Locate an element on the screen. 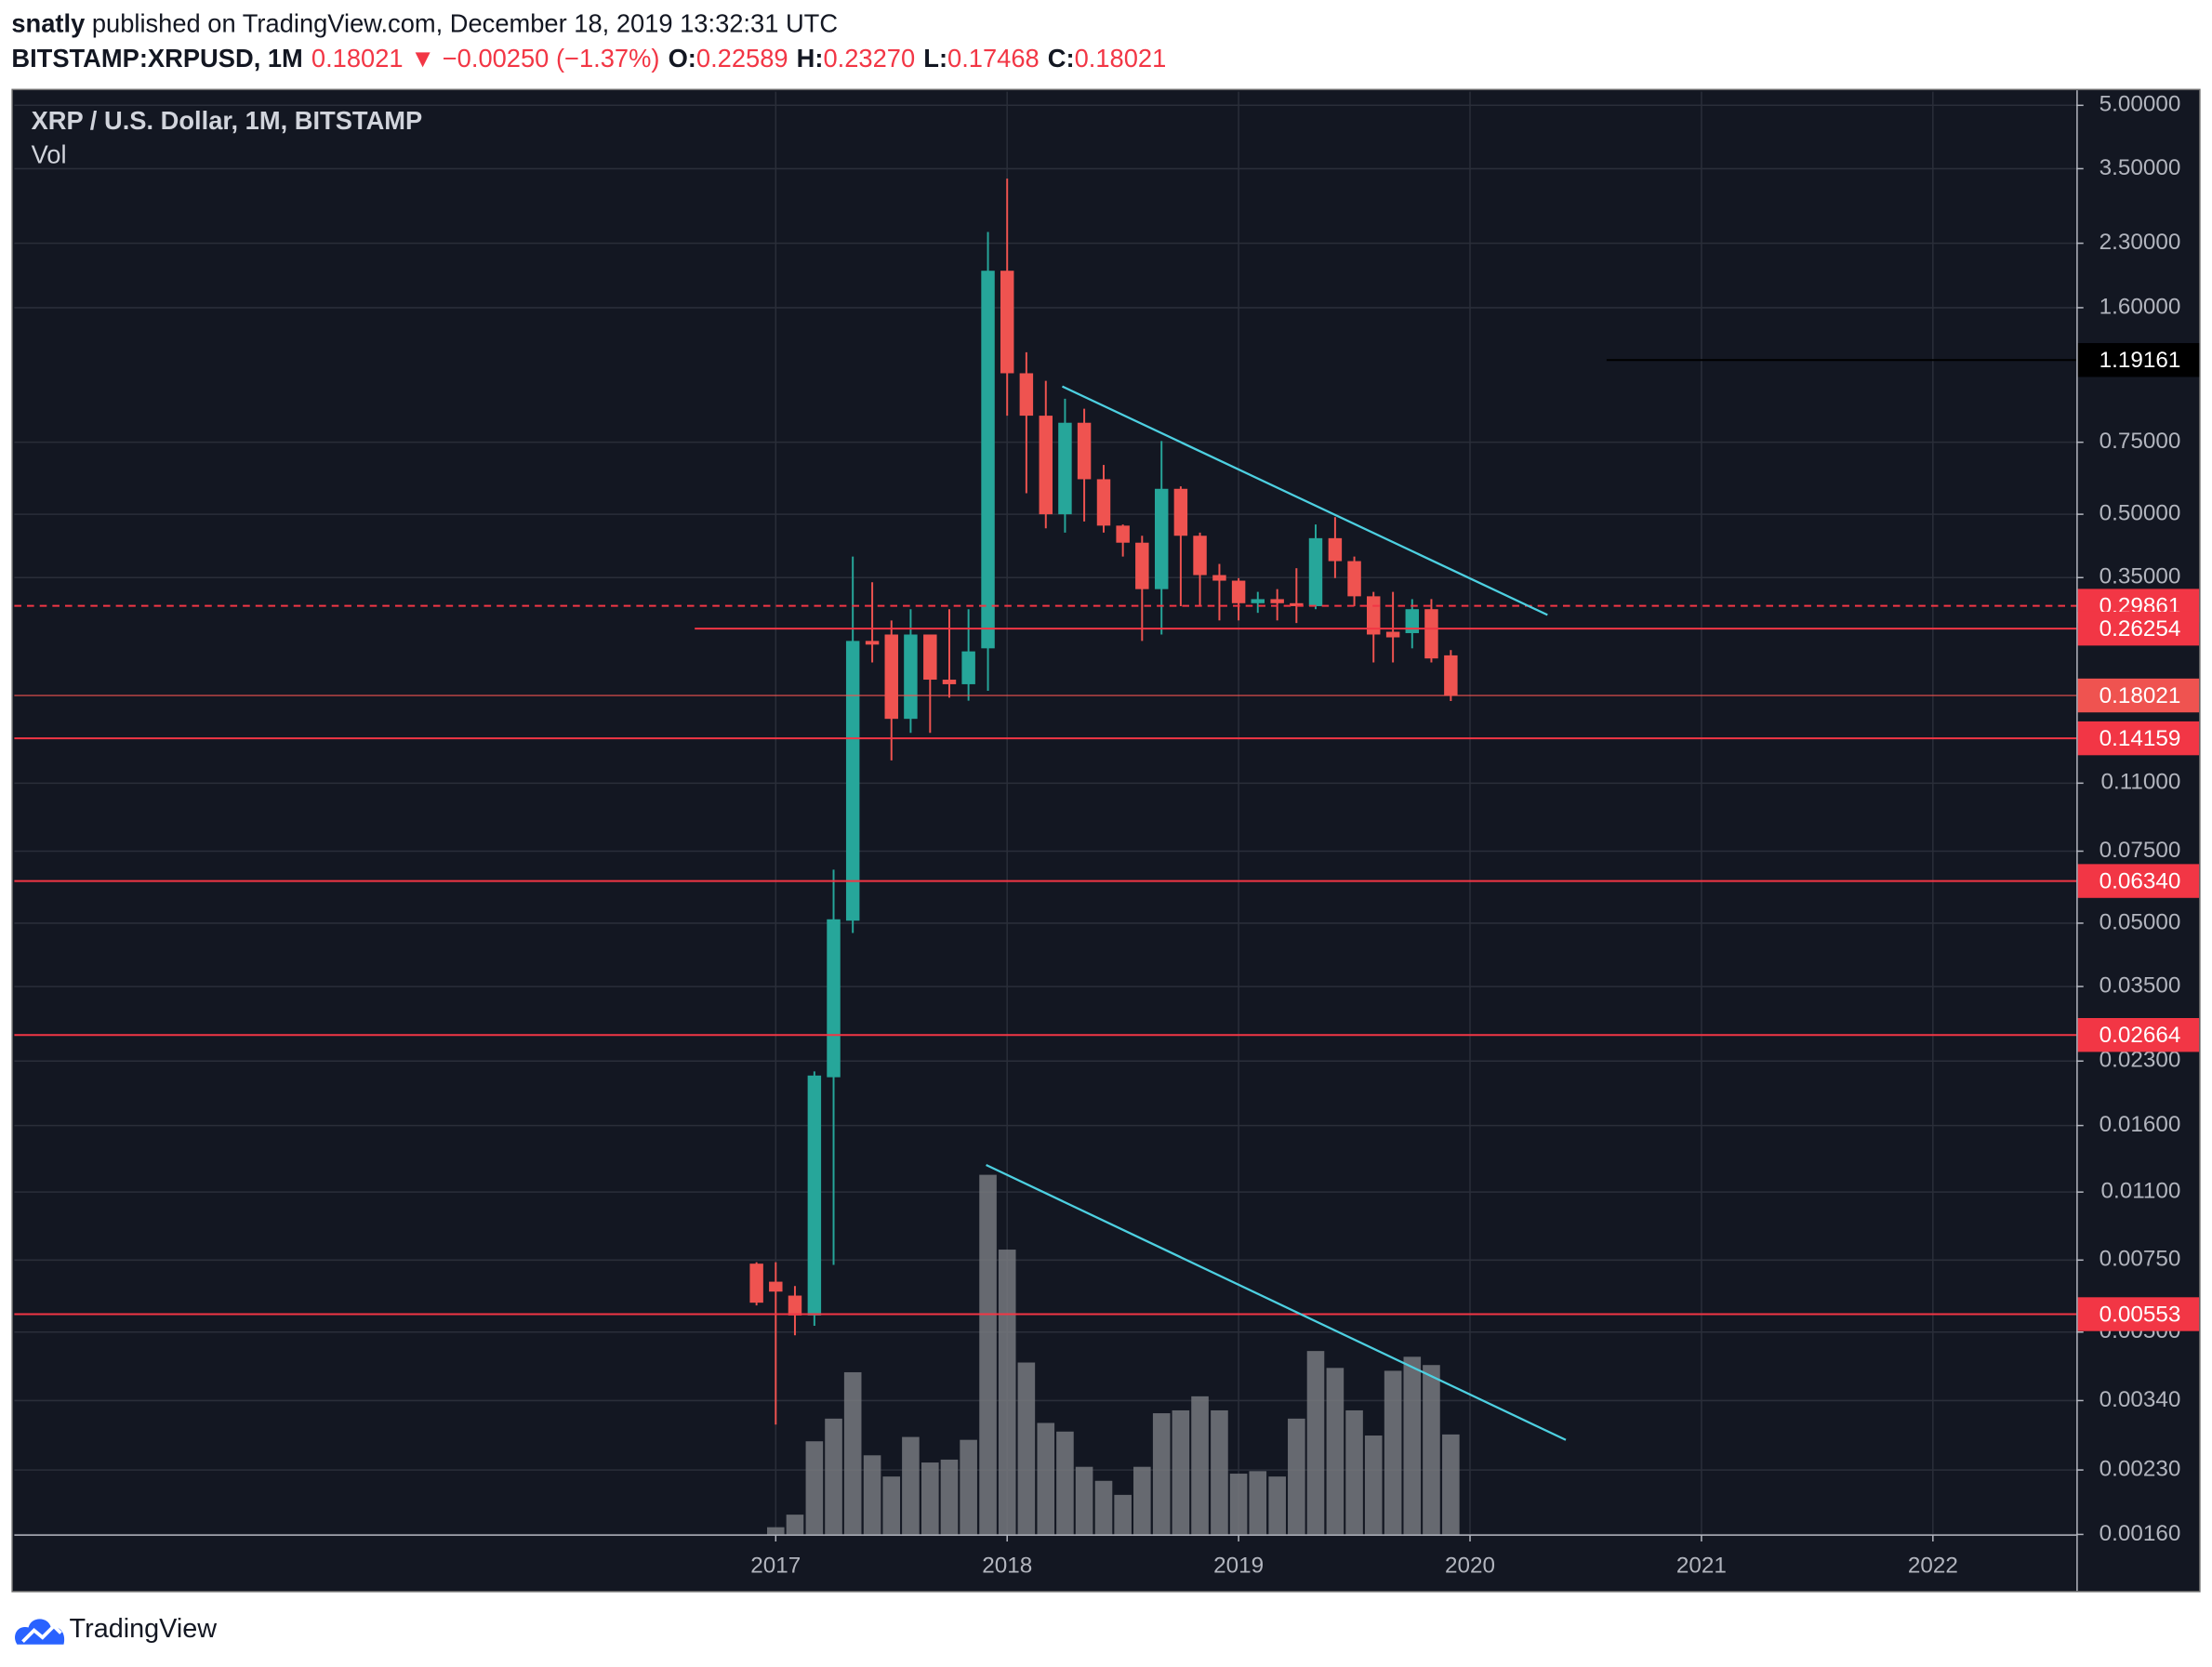 The width and height of the screenshot is (2212, 1667). symbol: BITSTAMP:XRPUSD, 1M is located at coordinates (156, 58).